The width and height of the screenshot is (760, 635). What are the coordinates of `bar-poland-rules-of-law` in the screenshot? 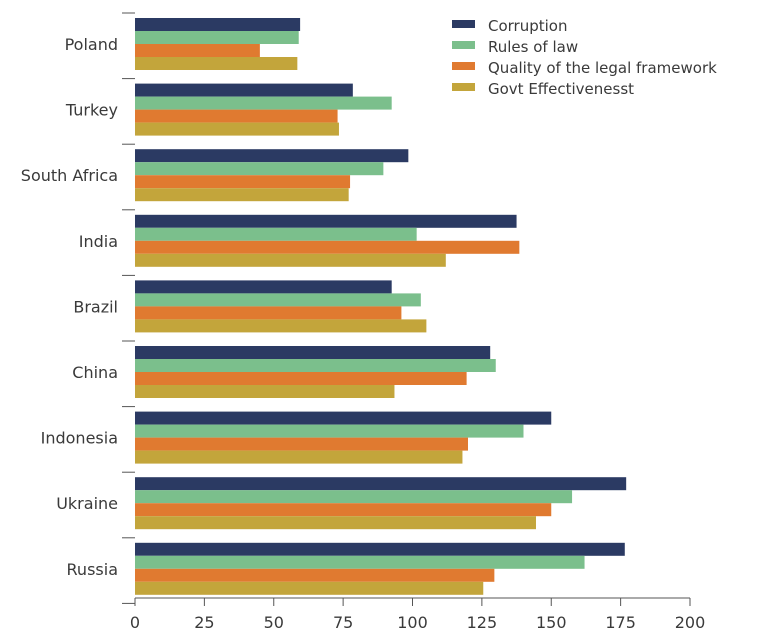 It's located at (217, 37).